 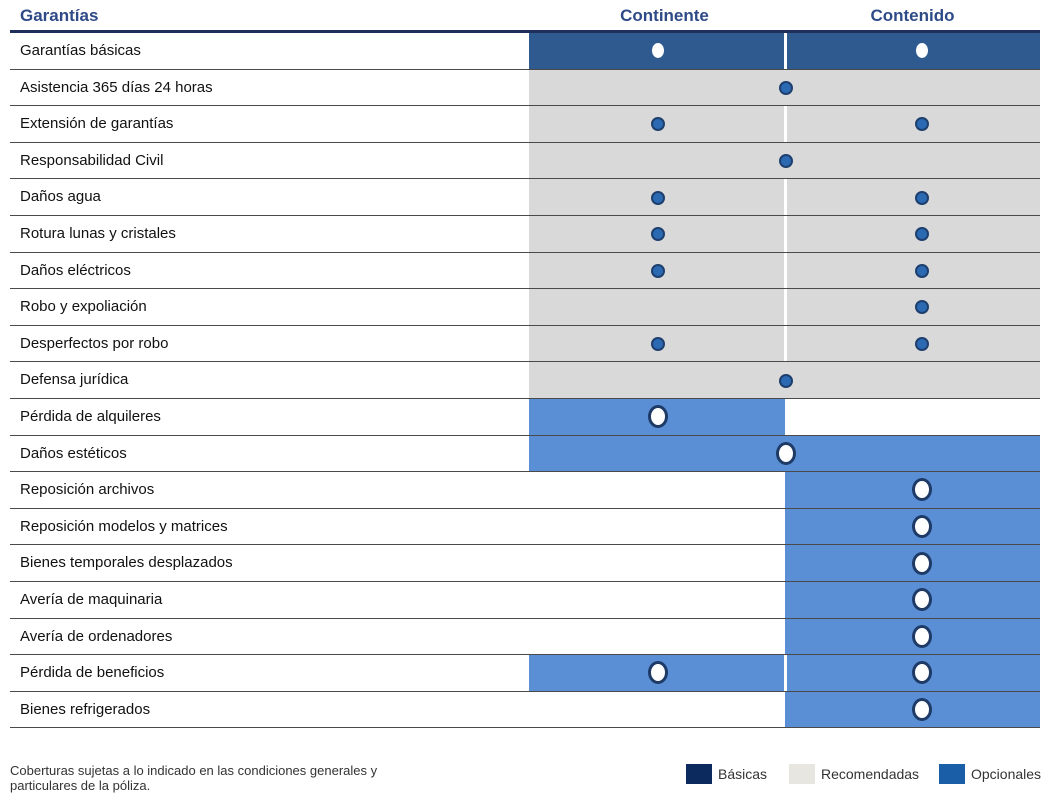 What do you see at coordinates (75, 270) in the screenshot?
I see `row-label: Daños eléctricos` at bounding box center [75, 270].